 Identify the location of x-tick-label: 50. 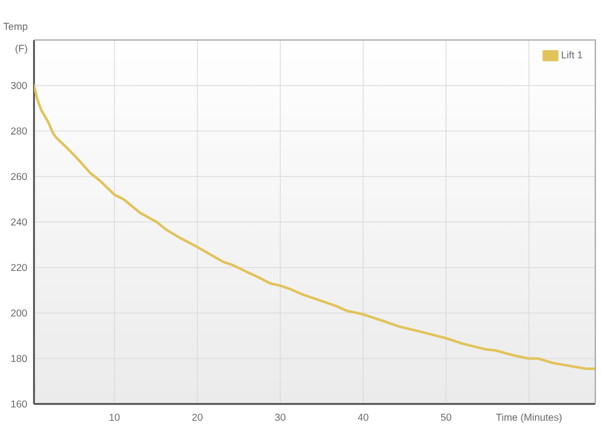
(446, 417).